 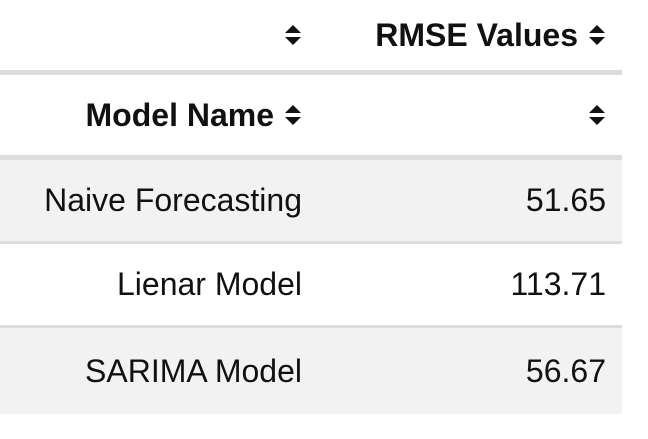 I want to click on model-name-cell: SARIMA Model, so click(x=193, y=370).